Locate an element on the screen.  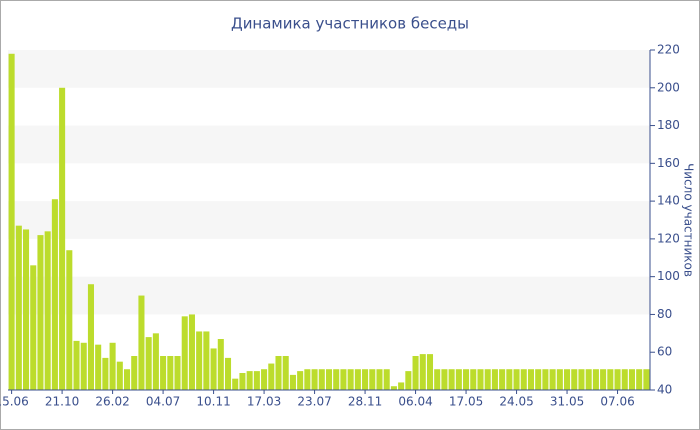
y-axis-title: Число участников is located at coordinates (689, 220).